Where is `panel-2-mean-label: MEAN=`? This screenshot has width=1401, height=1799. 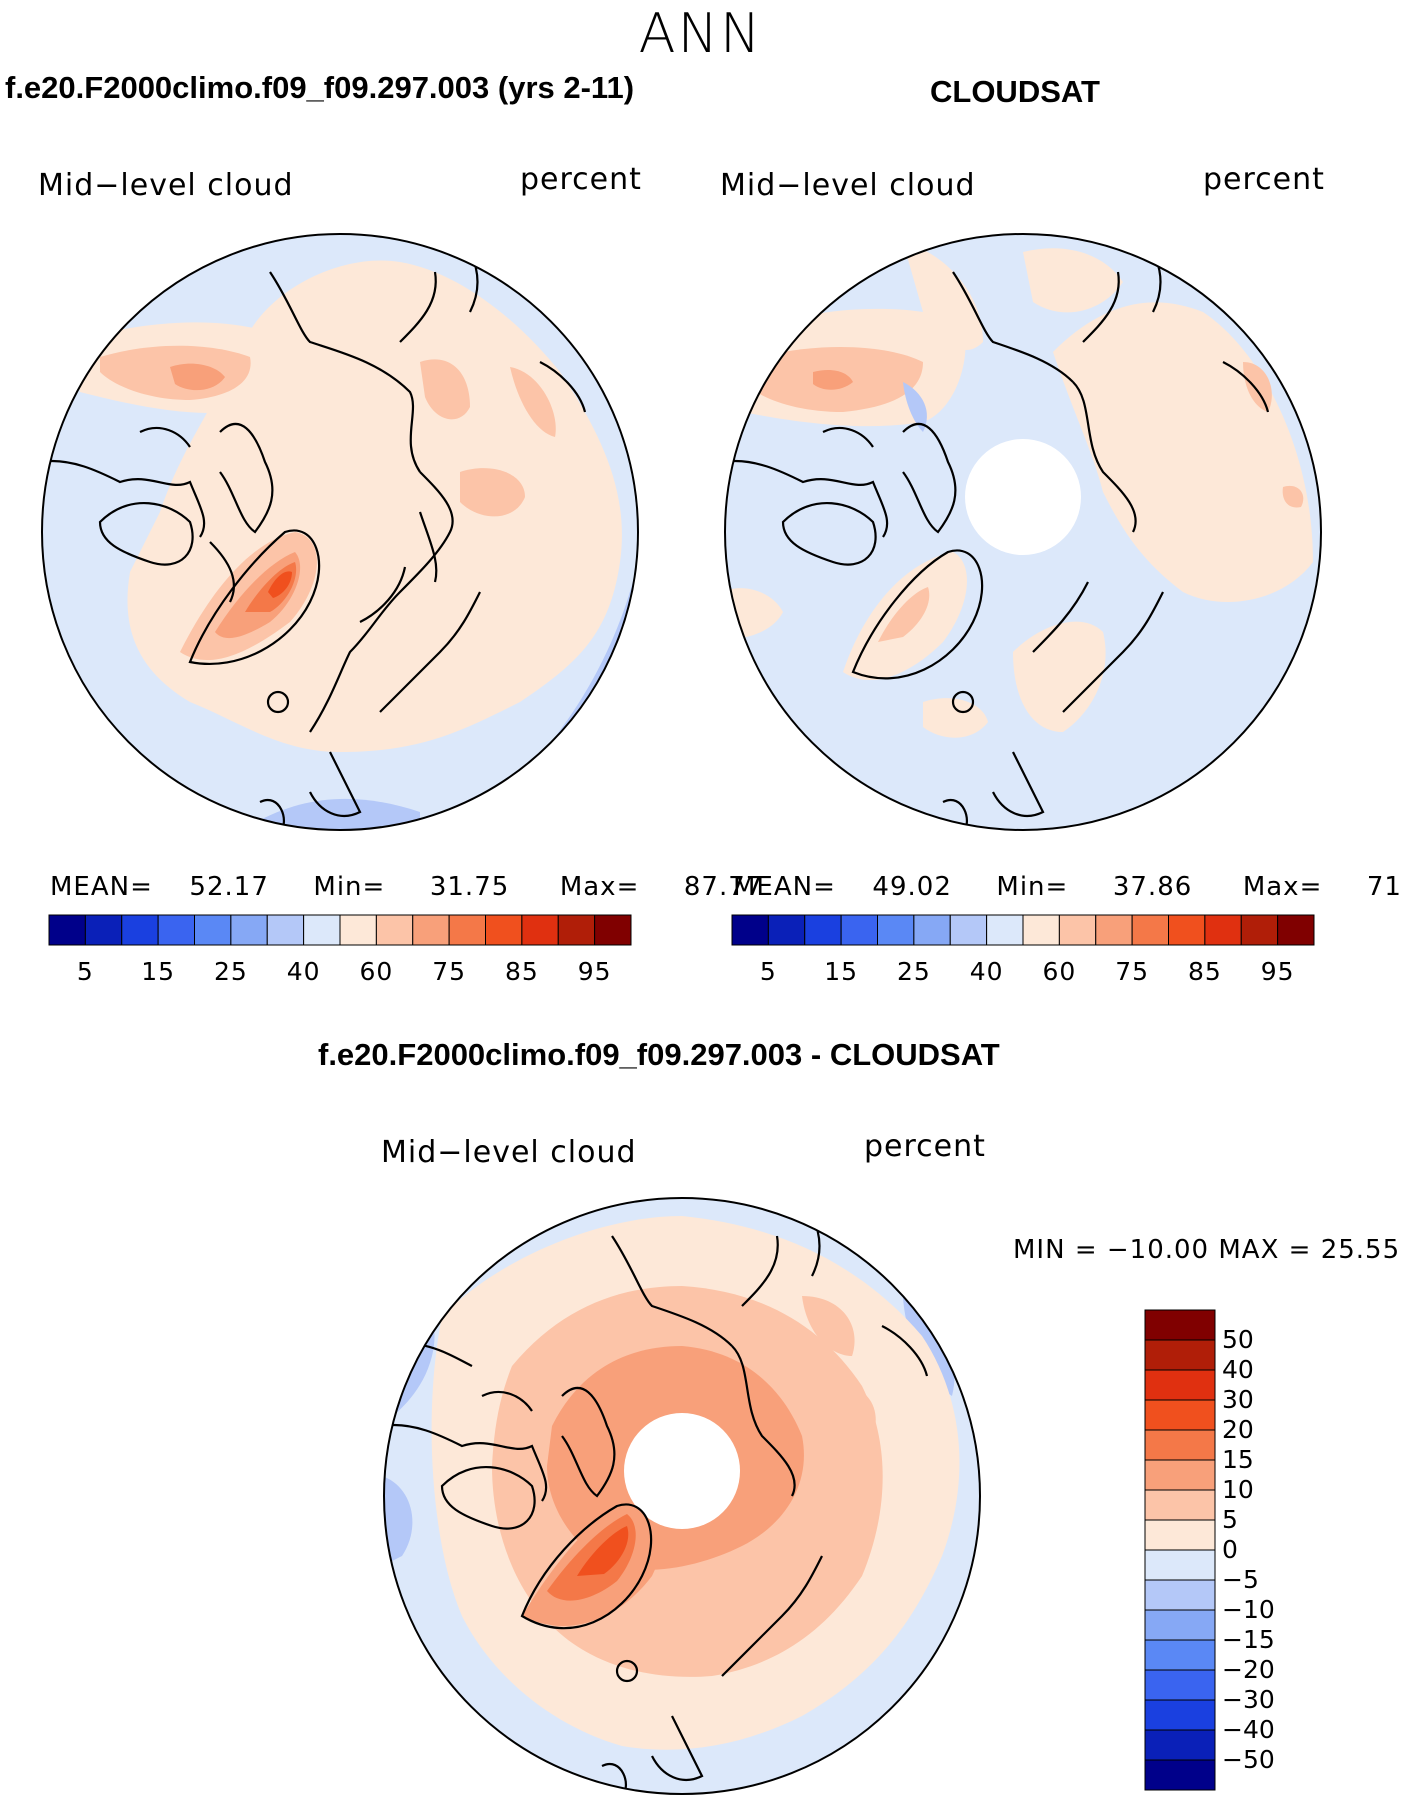 panel-2-mean-label: MEAN= is located at coordinates (784, 887).